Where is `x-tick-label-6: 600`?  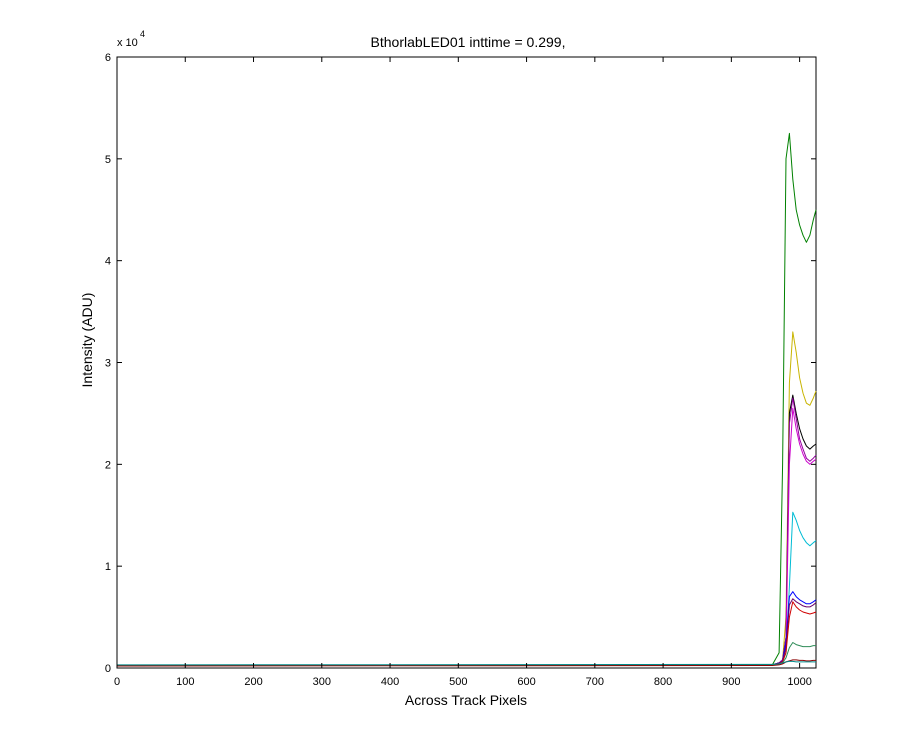
x-tick-label-6: 600 is located at coordinates (526, 682).